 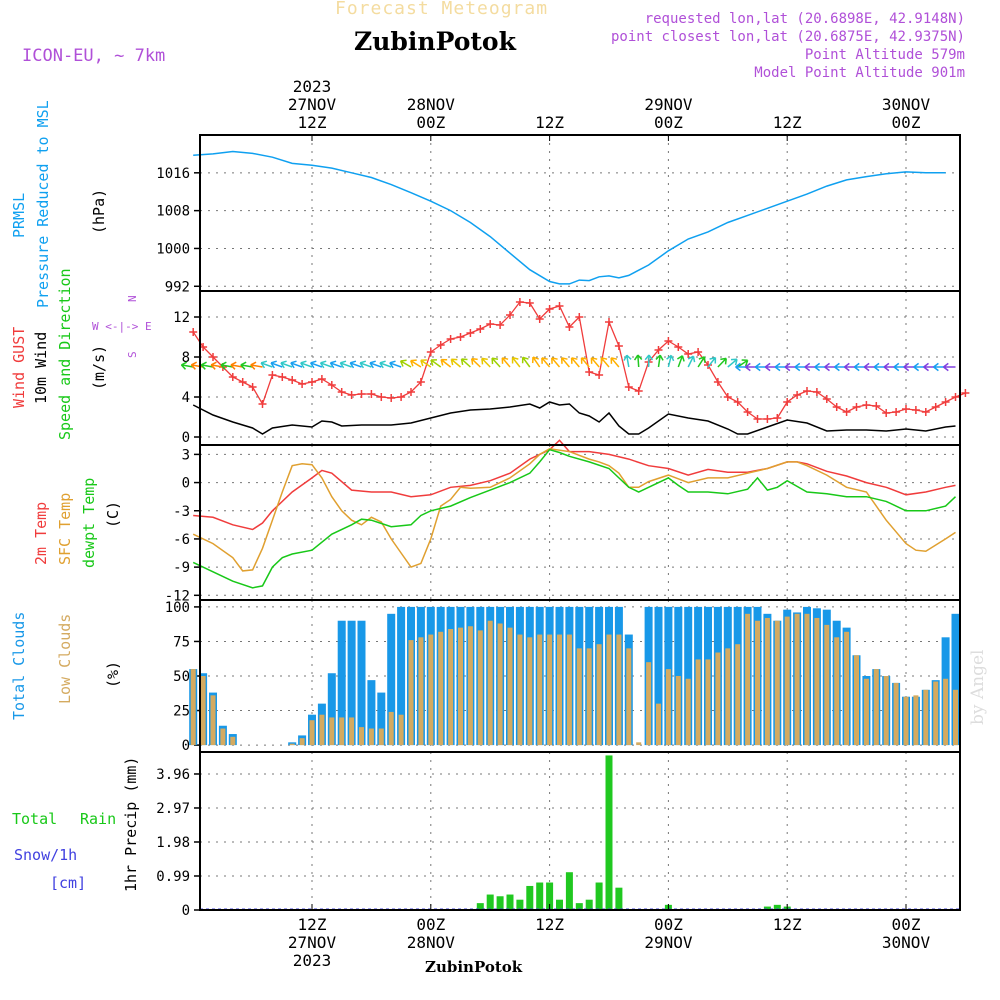 What do you see at coordinates (113, 514) in the screenshot?
I see `temp-unit: (C)` at bounding box center [113, 514].